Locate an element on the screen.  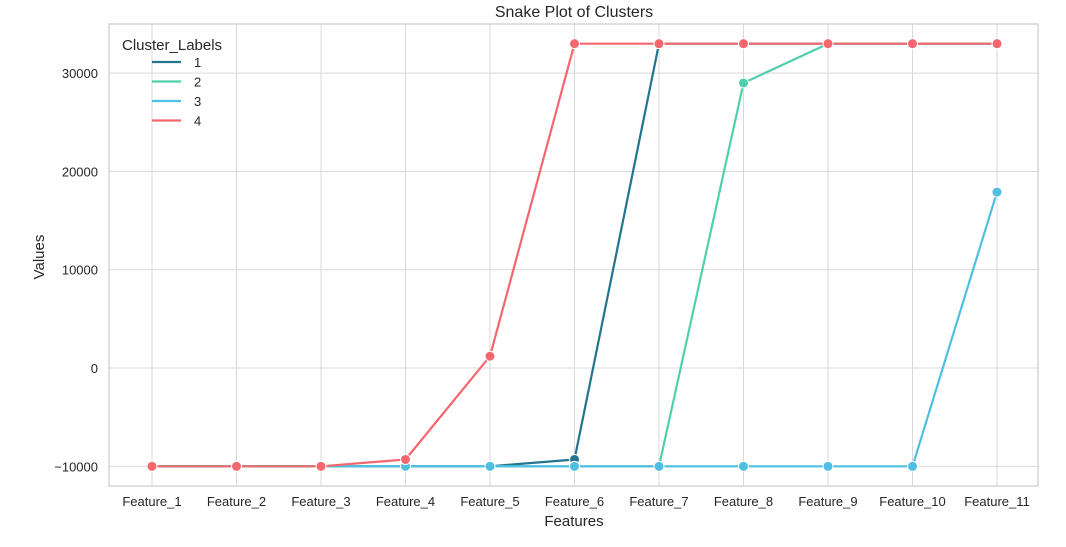
y-tick-label: 30000 is located at coordinates (80, 73).